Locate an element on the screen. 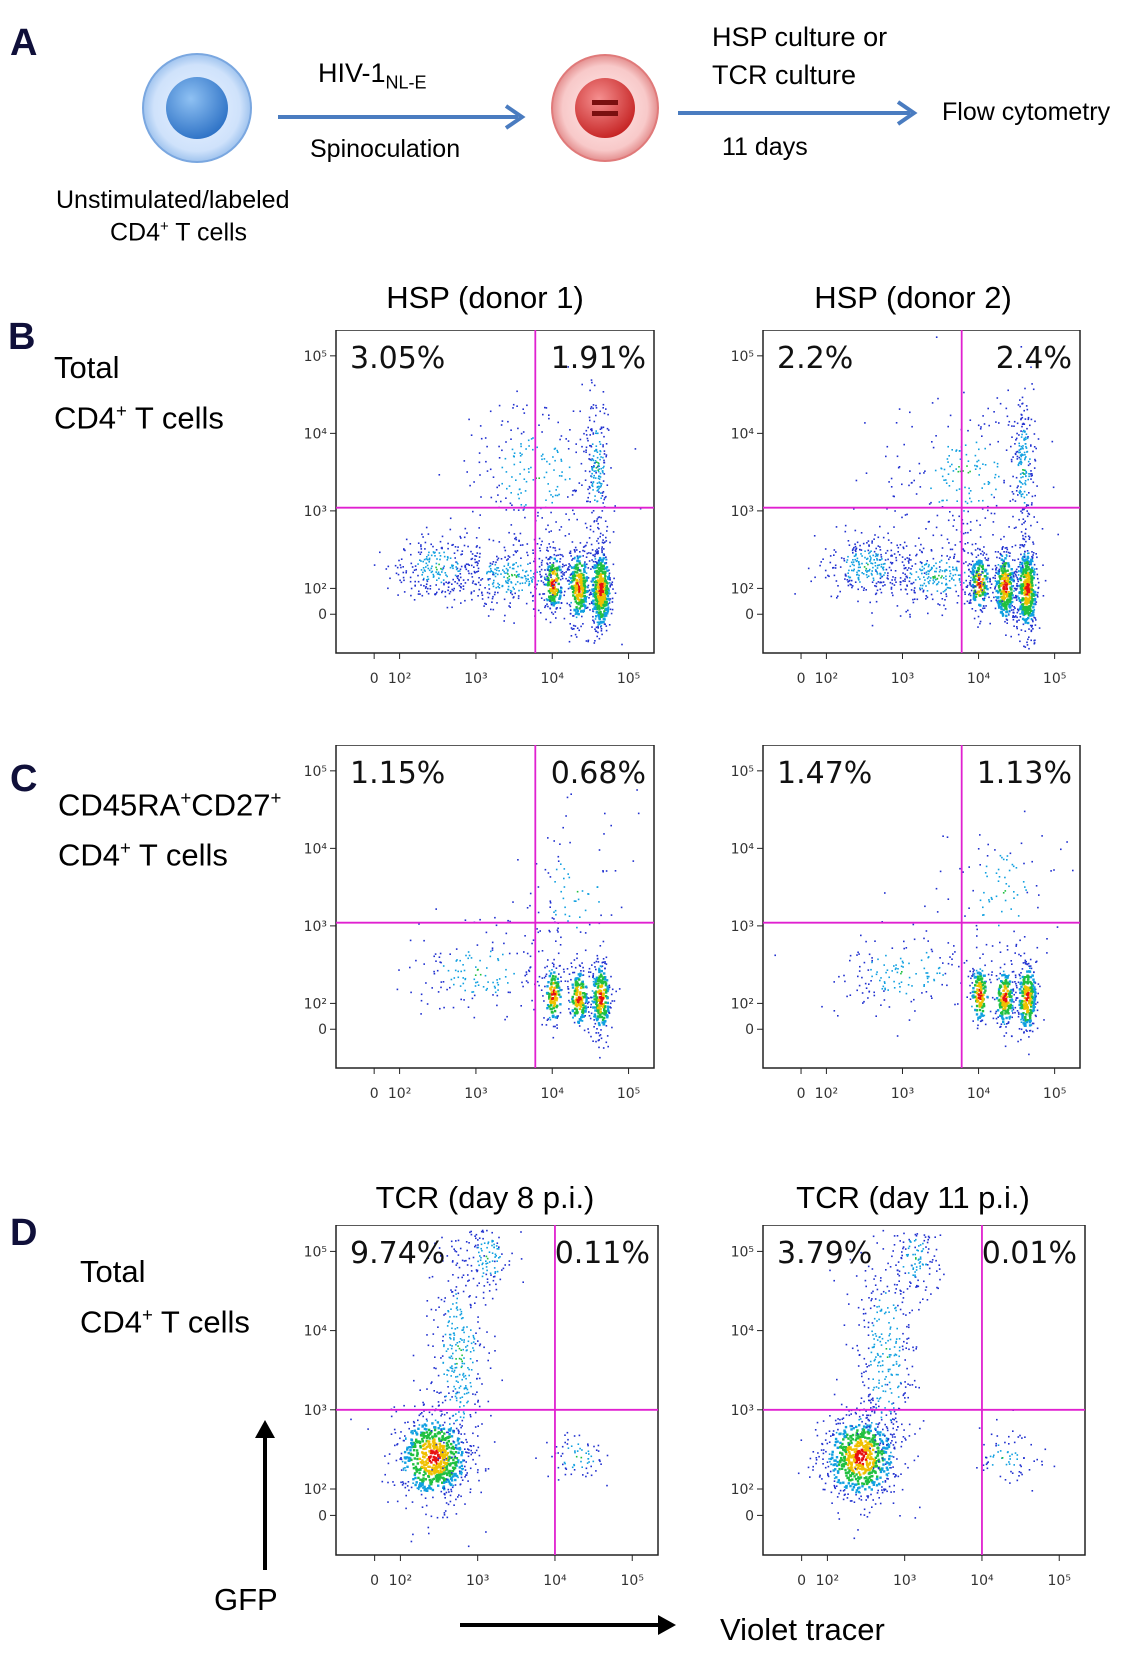  quadrant-upper-left-pct: 3.05% is located at coordinates (397, 358).